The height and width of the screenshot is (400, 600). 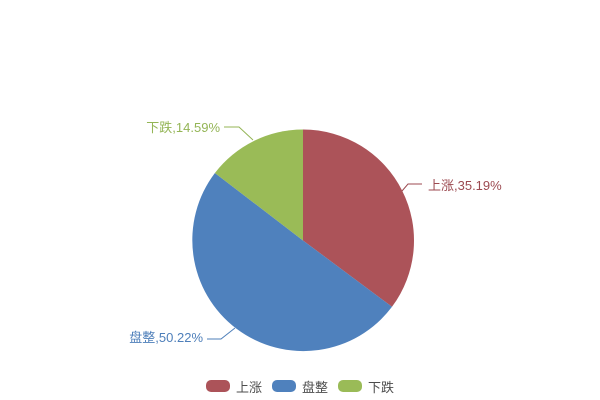 What do you see at coordinates (314, 387) in the screenshot?
I see `legend-label-flat: 盘整` at bounding box center [314, 387].